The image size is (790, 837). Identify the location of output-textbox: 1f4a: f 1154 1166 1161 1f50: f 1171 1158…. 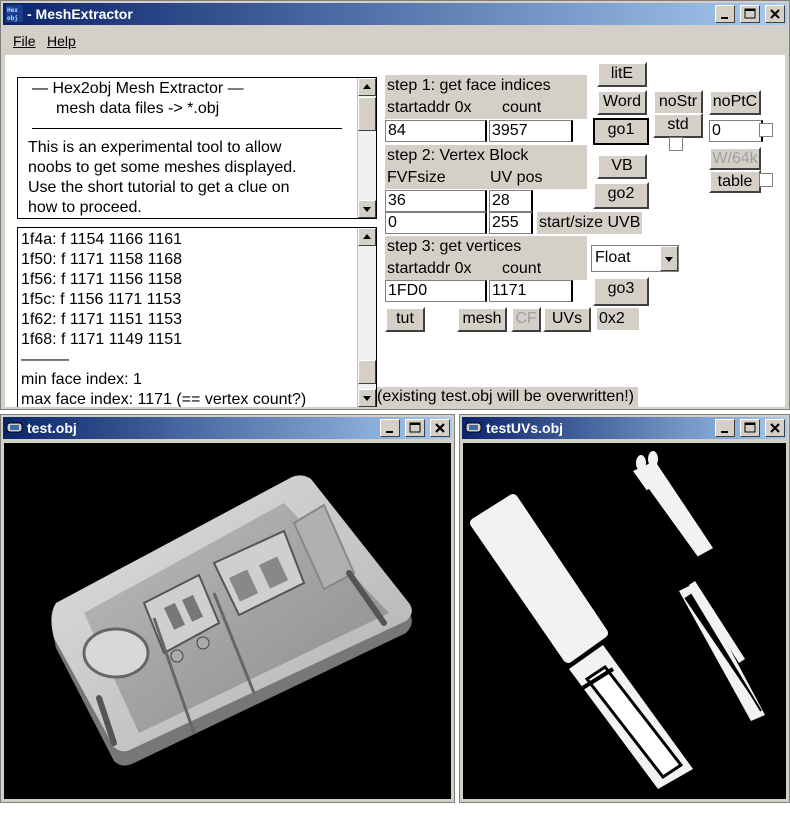
(197, 317).